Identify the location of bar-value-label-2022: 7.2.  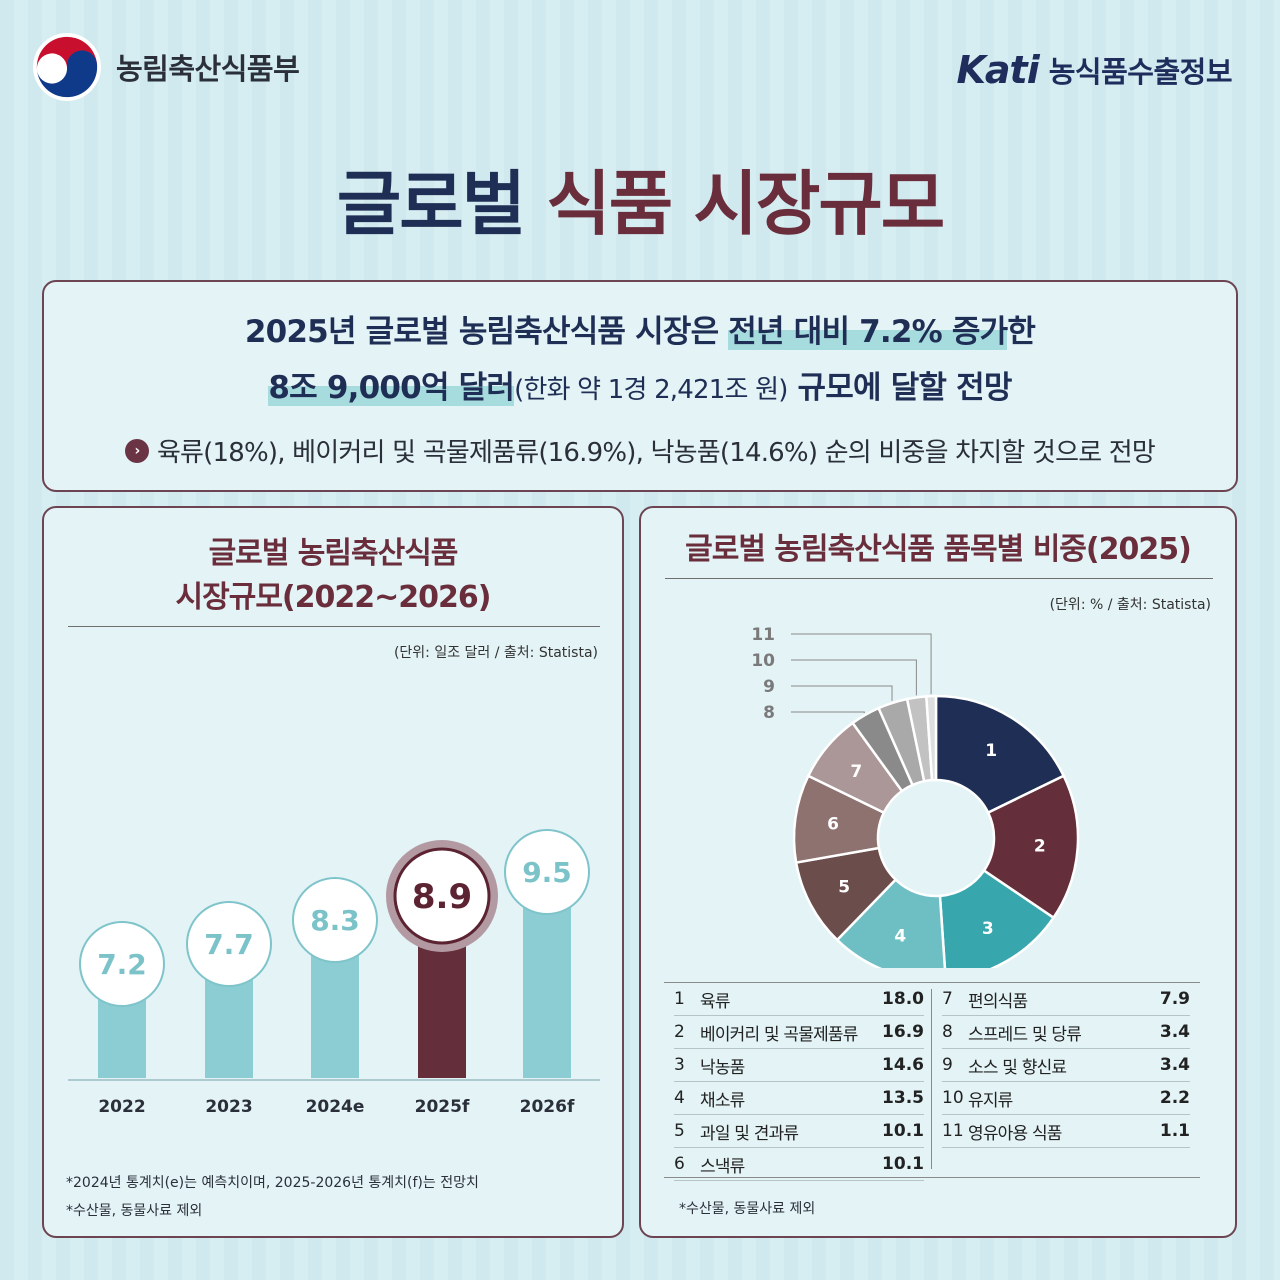
(122, 964).